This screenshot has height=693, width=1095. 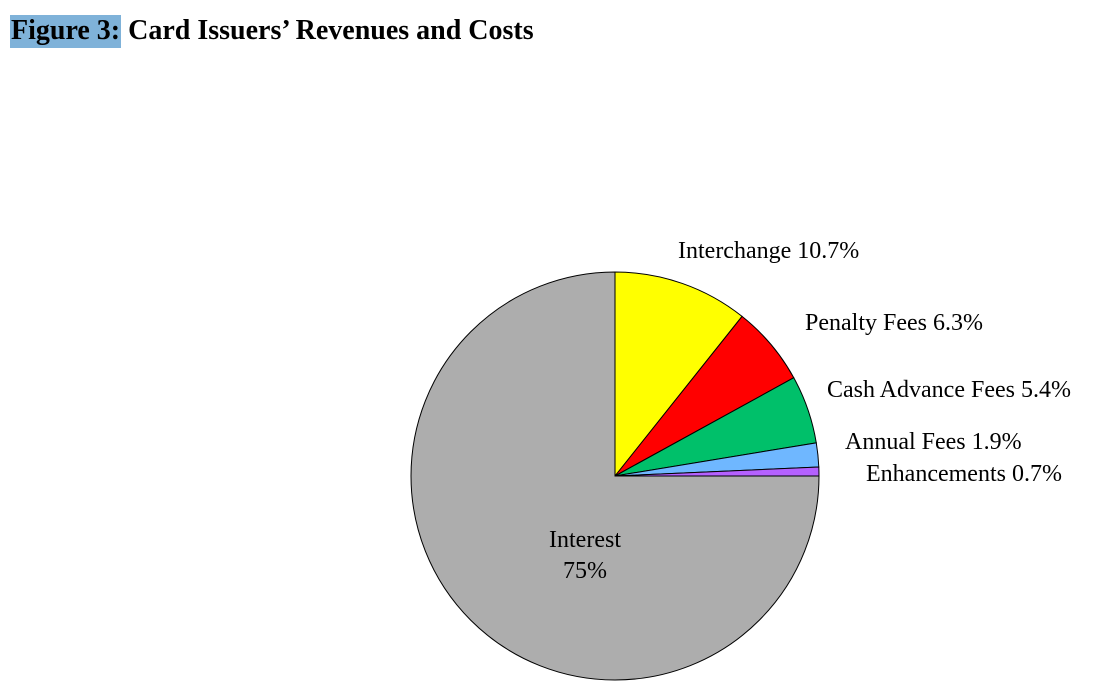 What do you see at coordinates (331, 30) in the screenshot?
I see `figure-title-text: Card Issuers’ Revenues and Costs` at bounding box center [331, 30].